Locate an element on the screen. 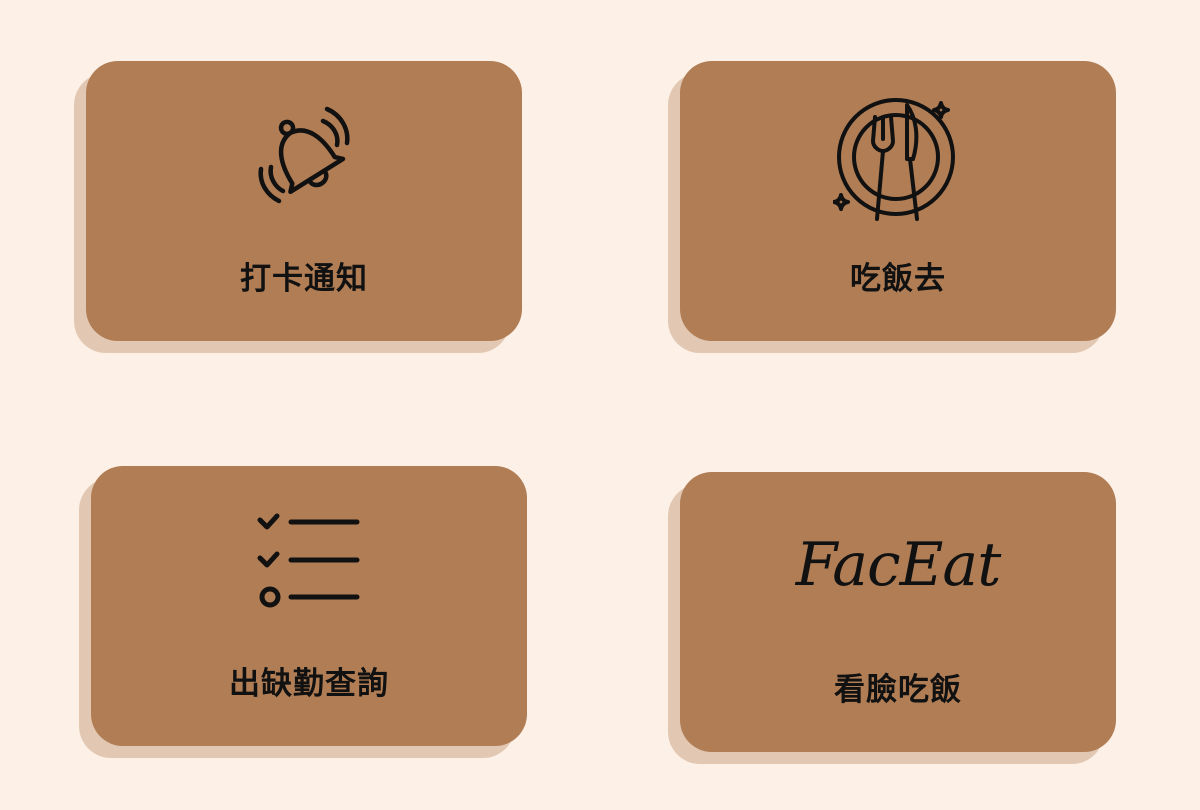 This screenshot has width=1200, height=810. bell-ringing-icon is located at coordinates (304, 155).